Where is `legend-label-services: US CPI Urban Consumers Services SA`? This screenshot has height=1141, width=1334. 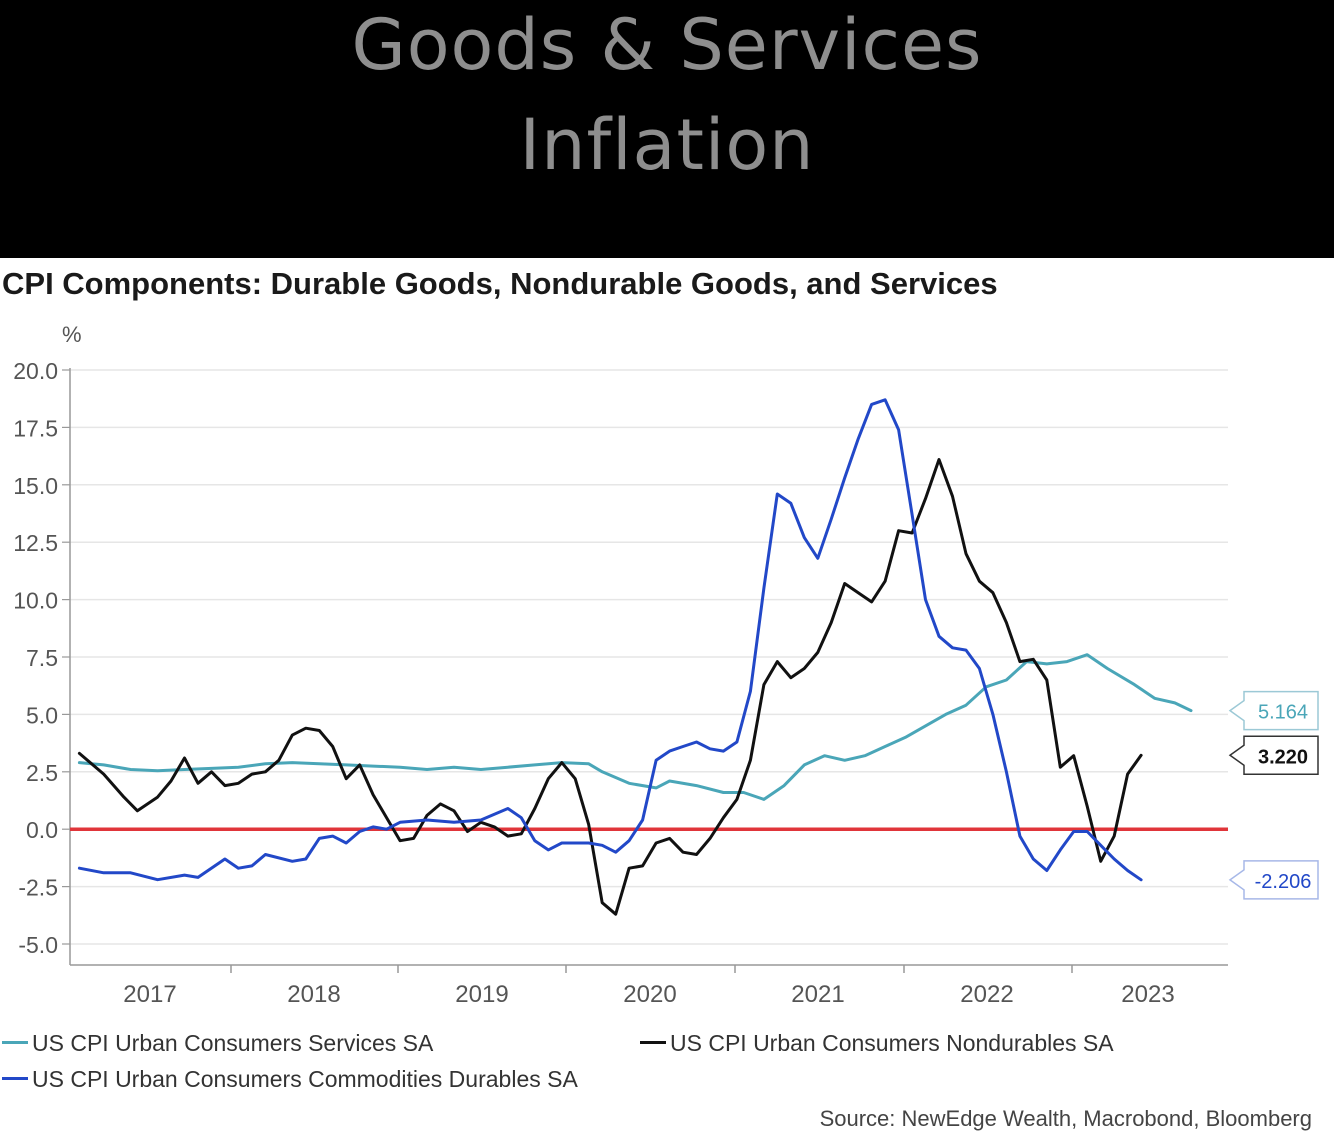
legend-label-services: US CPI Urban Consumers Services SA is located at coordinates (233, 1043).